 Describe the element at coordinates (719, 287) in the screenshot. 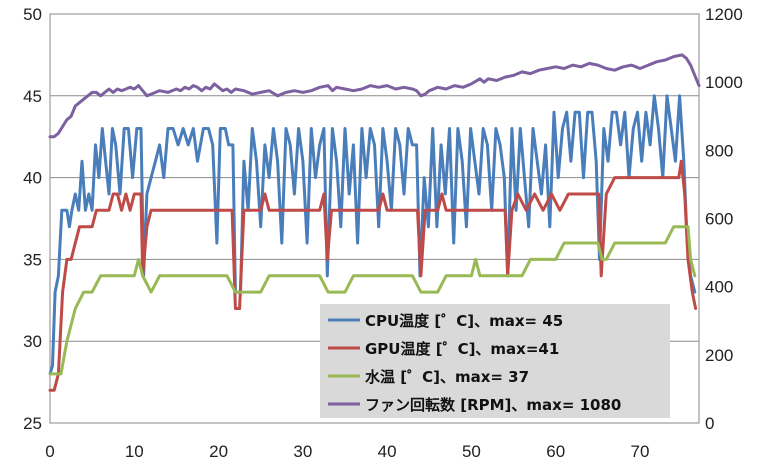

I see `y2-tick-label: 400` at that location.